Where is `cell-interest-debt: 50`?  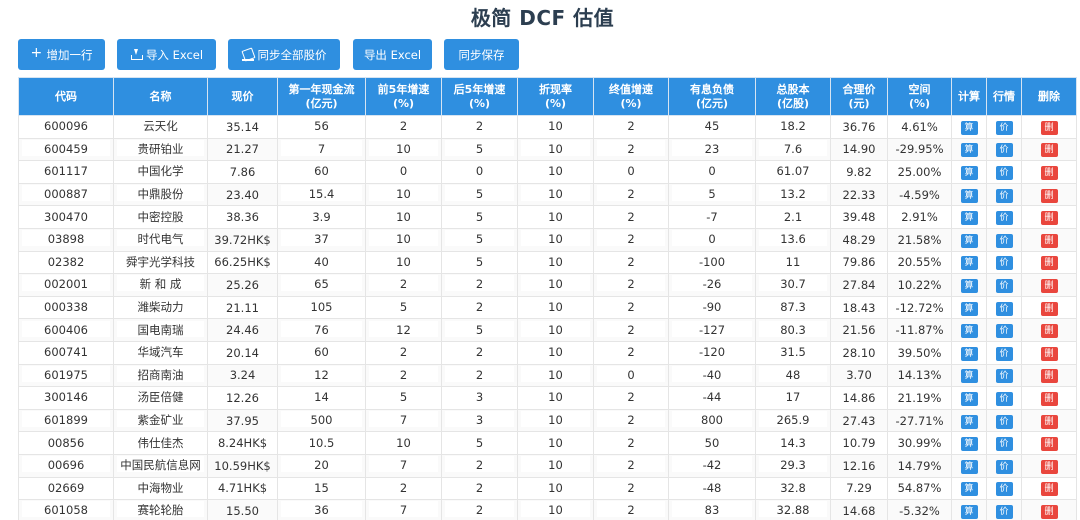 cell-interest-debt: 50 is located at coordinates (712, 443).